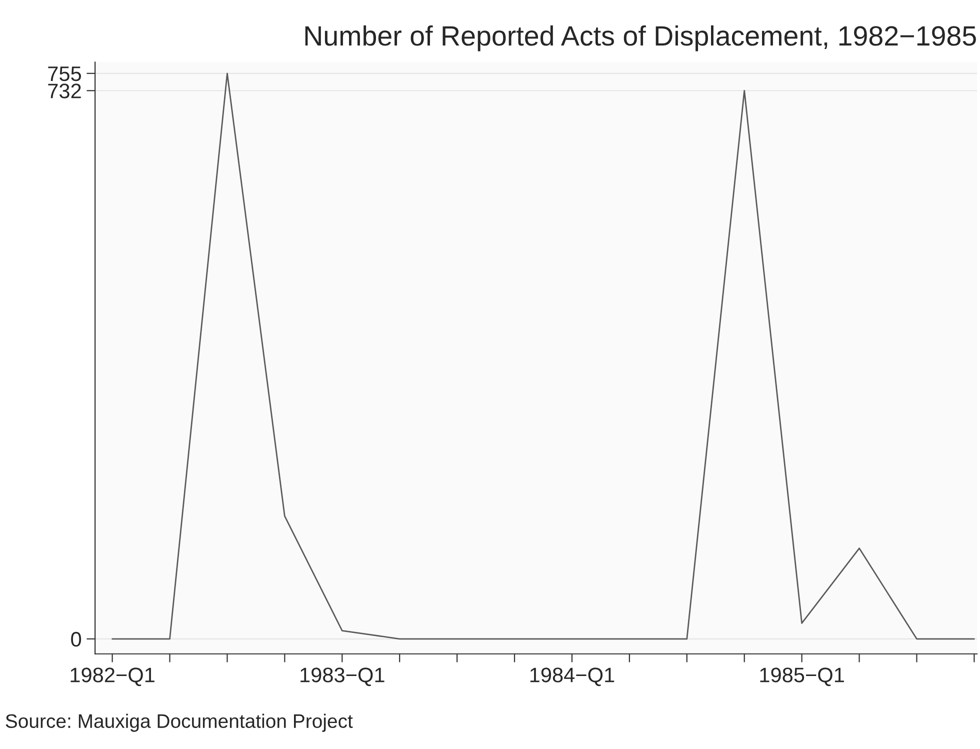 This screenshot has height=749, width=980. Describe the element at coordinates (572, 677) in the screenshot. I see `x-tick-label: 1984−Q1` at that location.